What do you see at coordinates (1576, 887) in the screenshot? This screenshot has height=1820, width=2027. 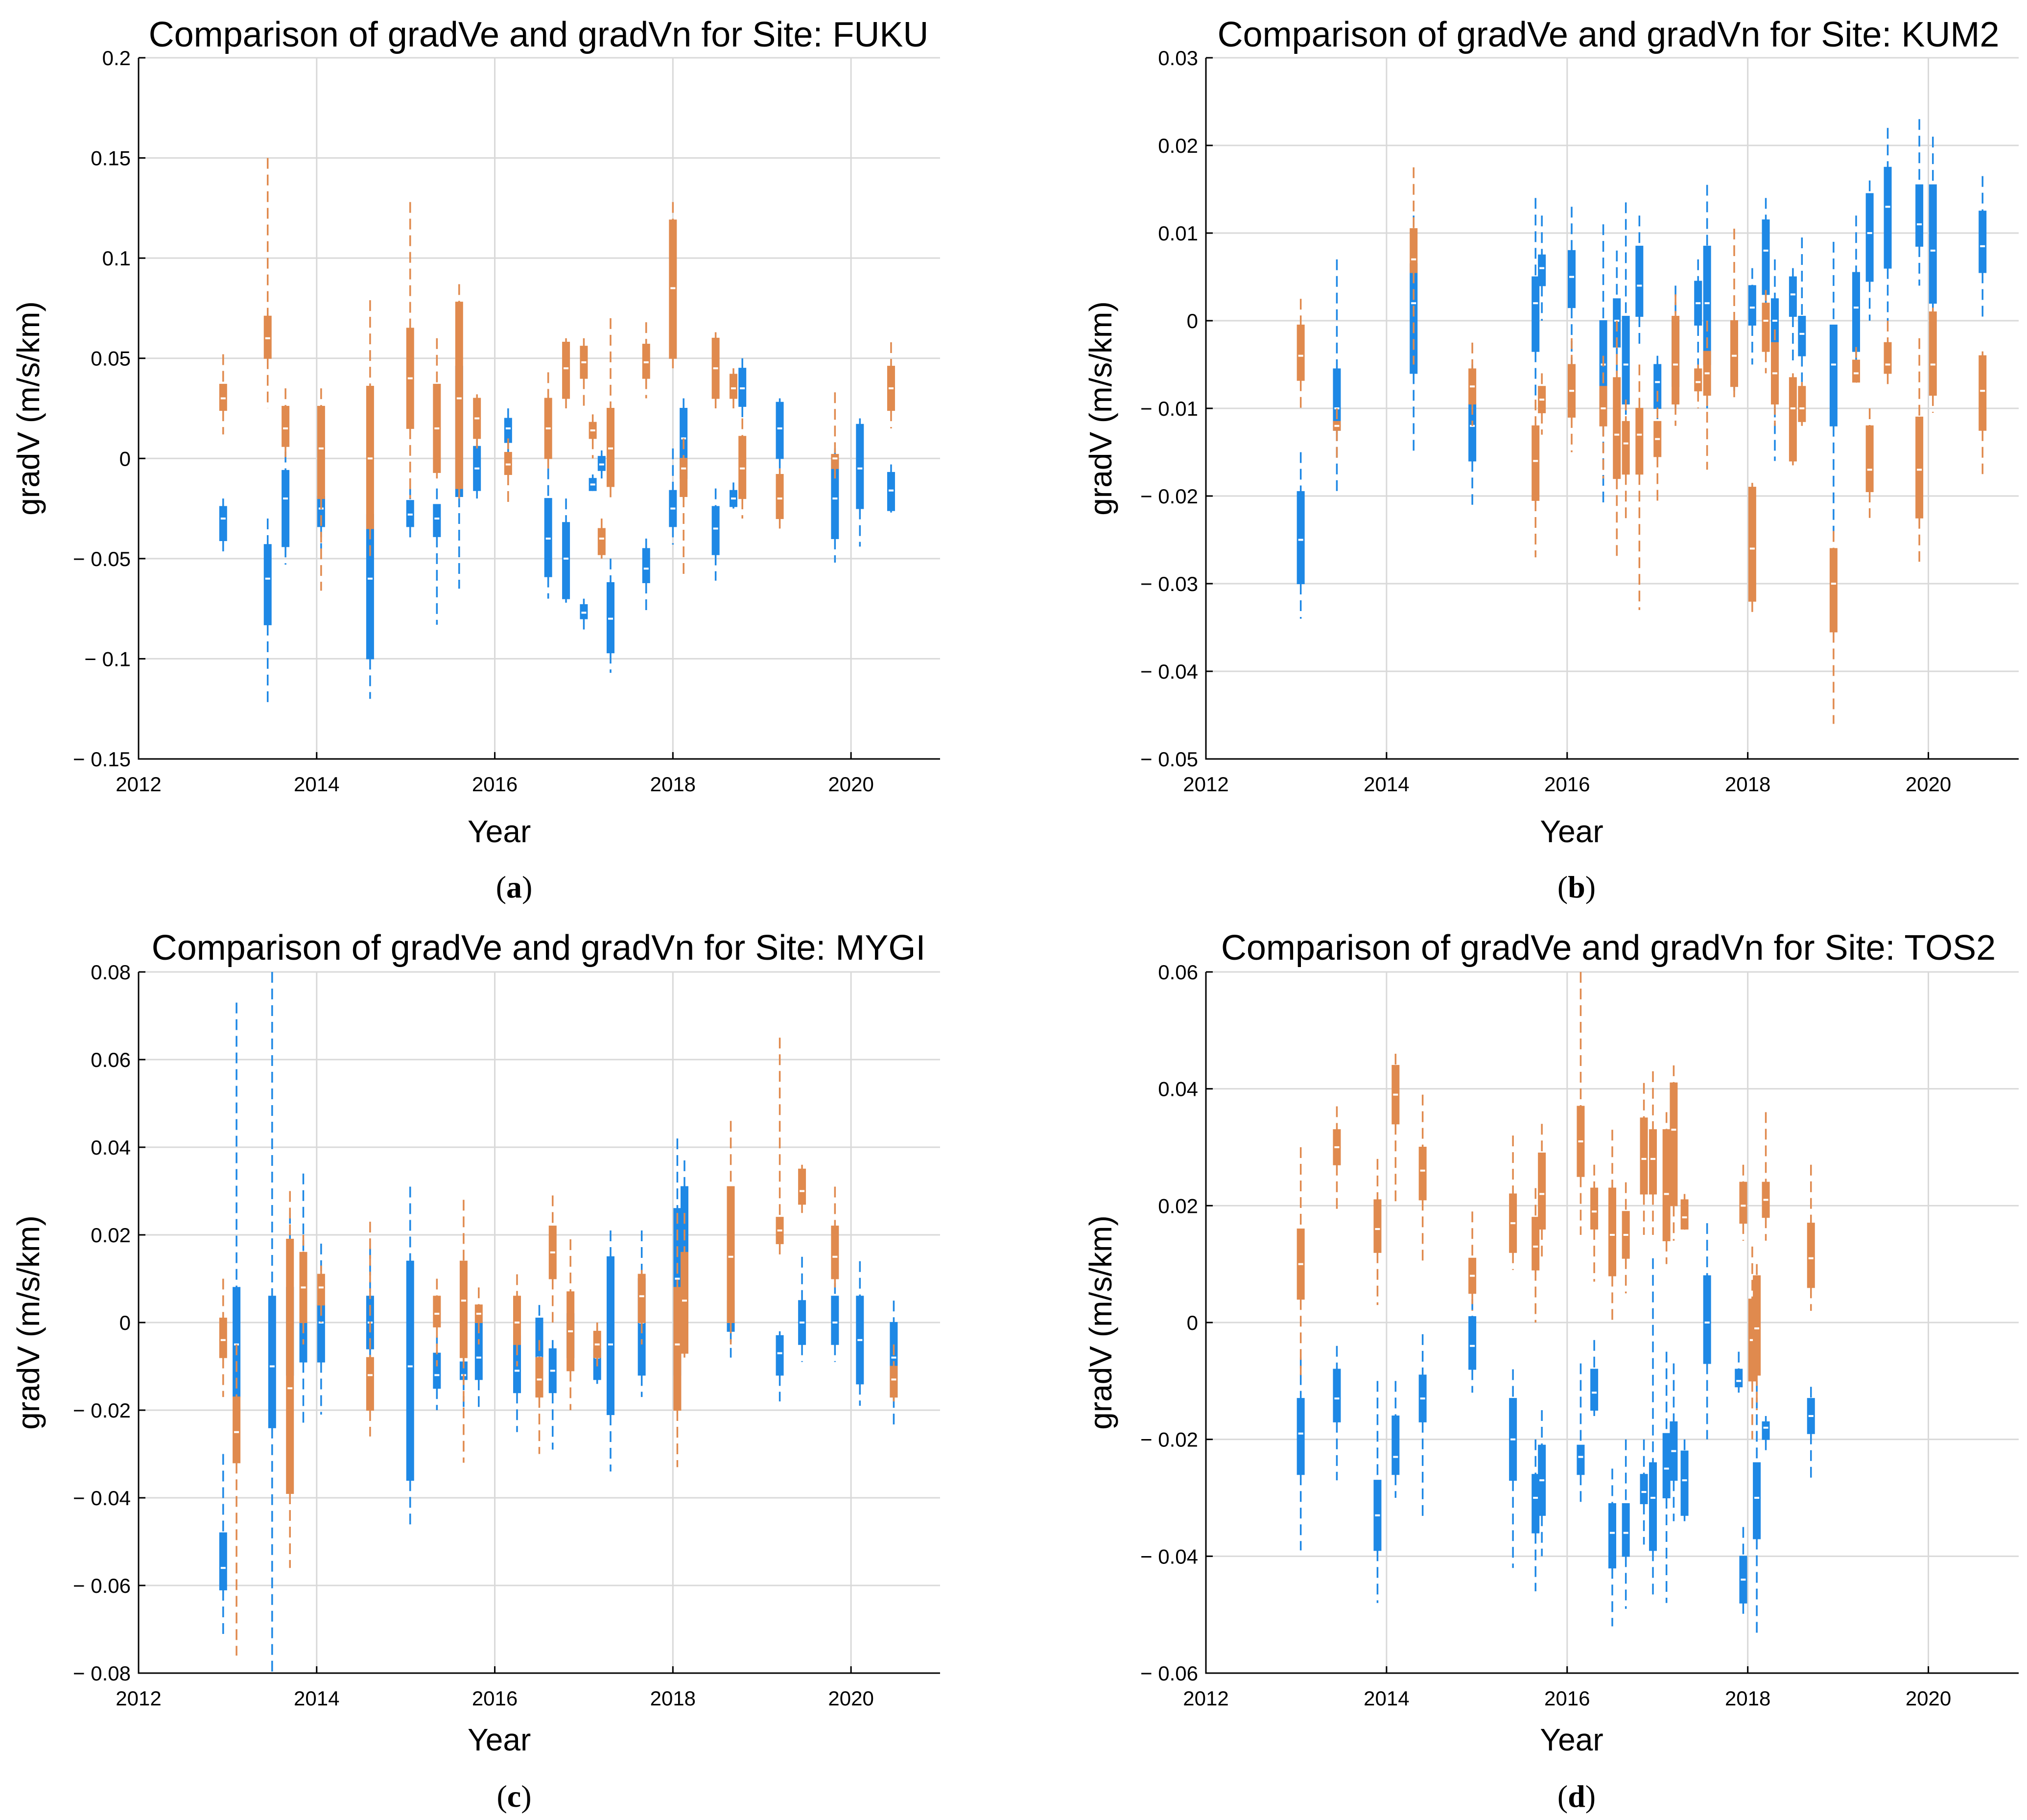 I see `panel-caption-letter: b` at bounding box center [1576, 887].